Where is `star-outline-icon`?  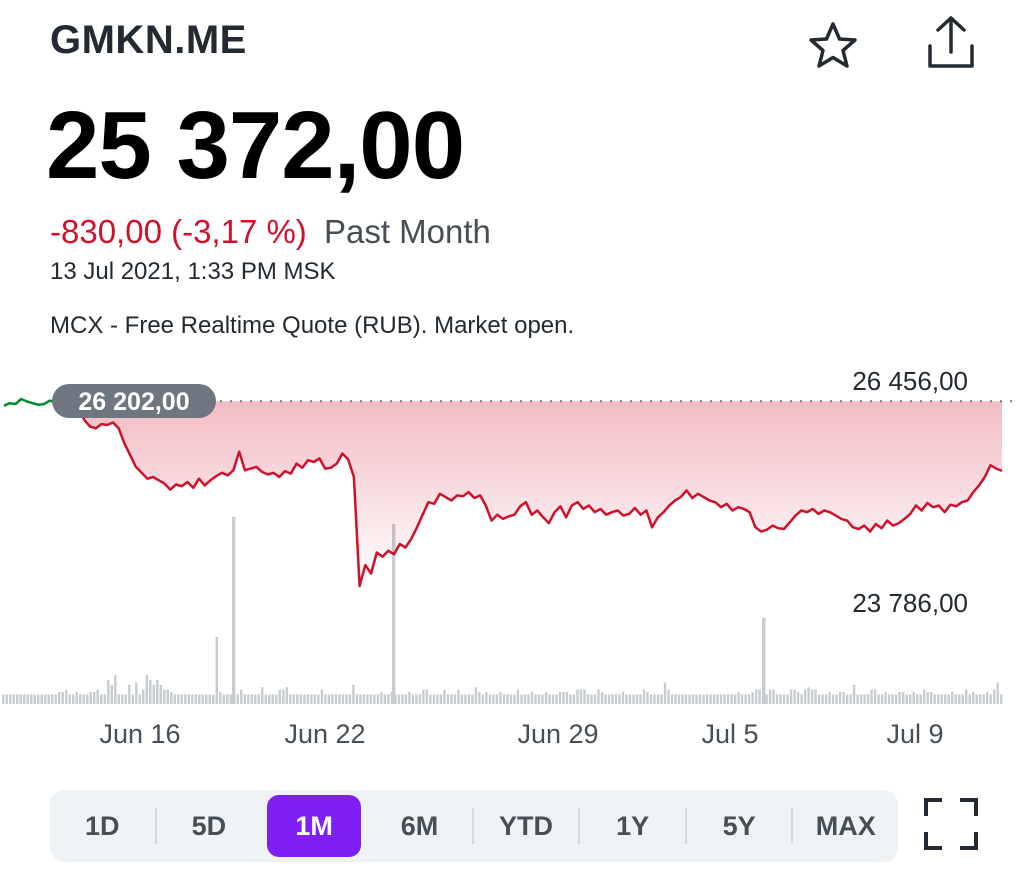 star-outline-icon is located at coordinates (833, 45).